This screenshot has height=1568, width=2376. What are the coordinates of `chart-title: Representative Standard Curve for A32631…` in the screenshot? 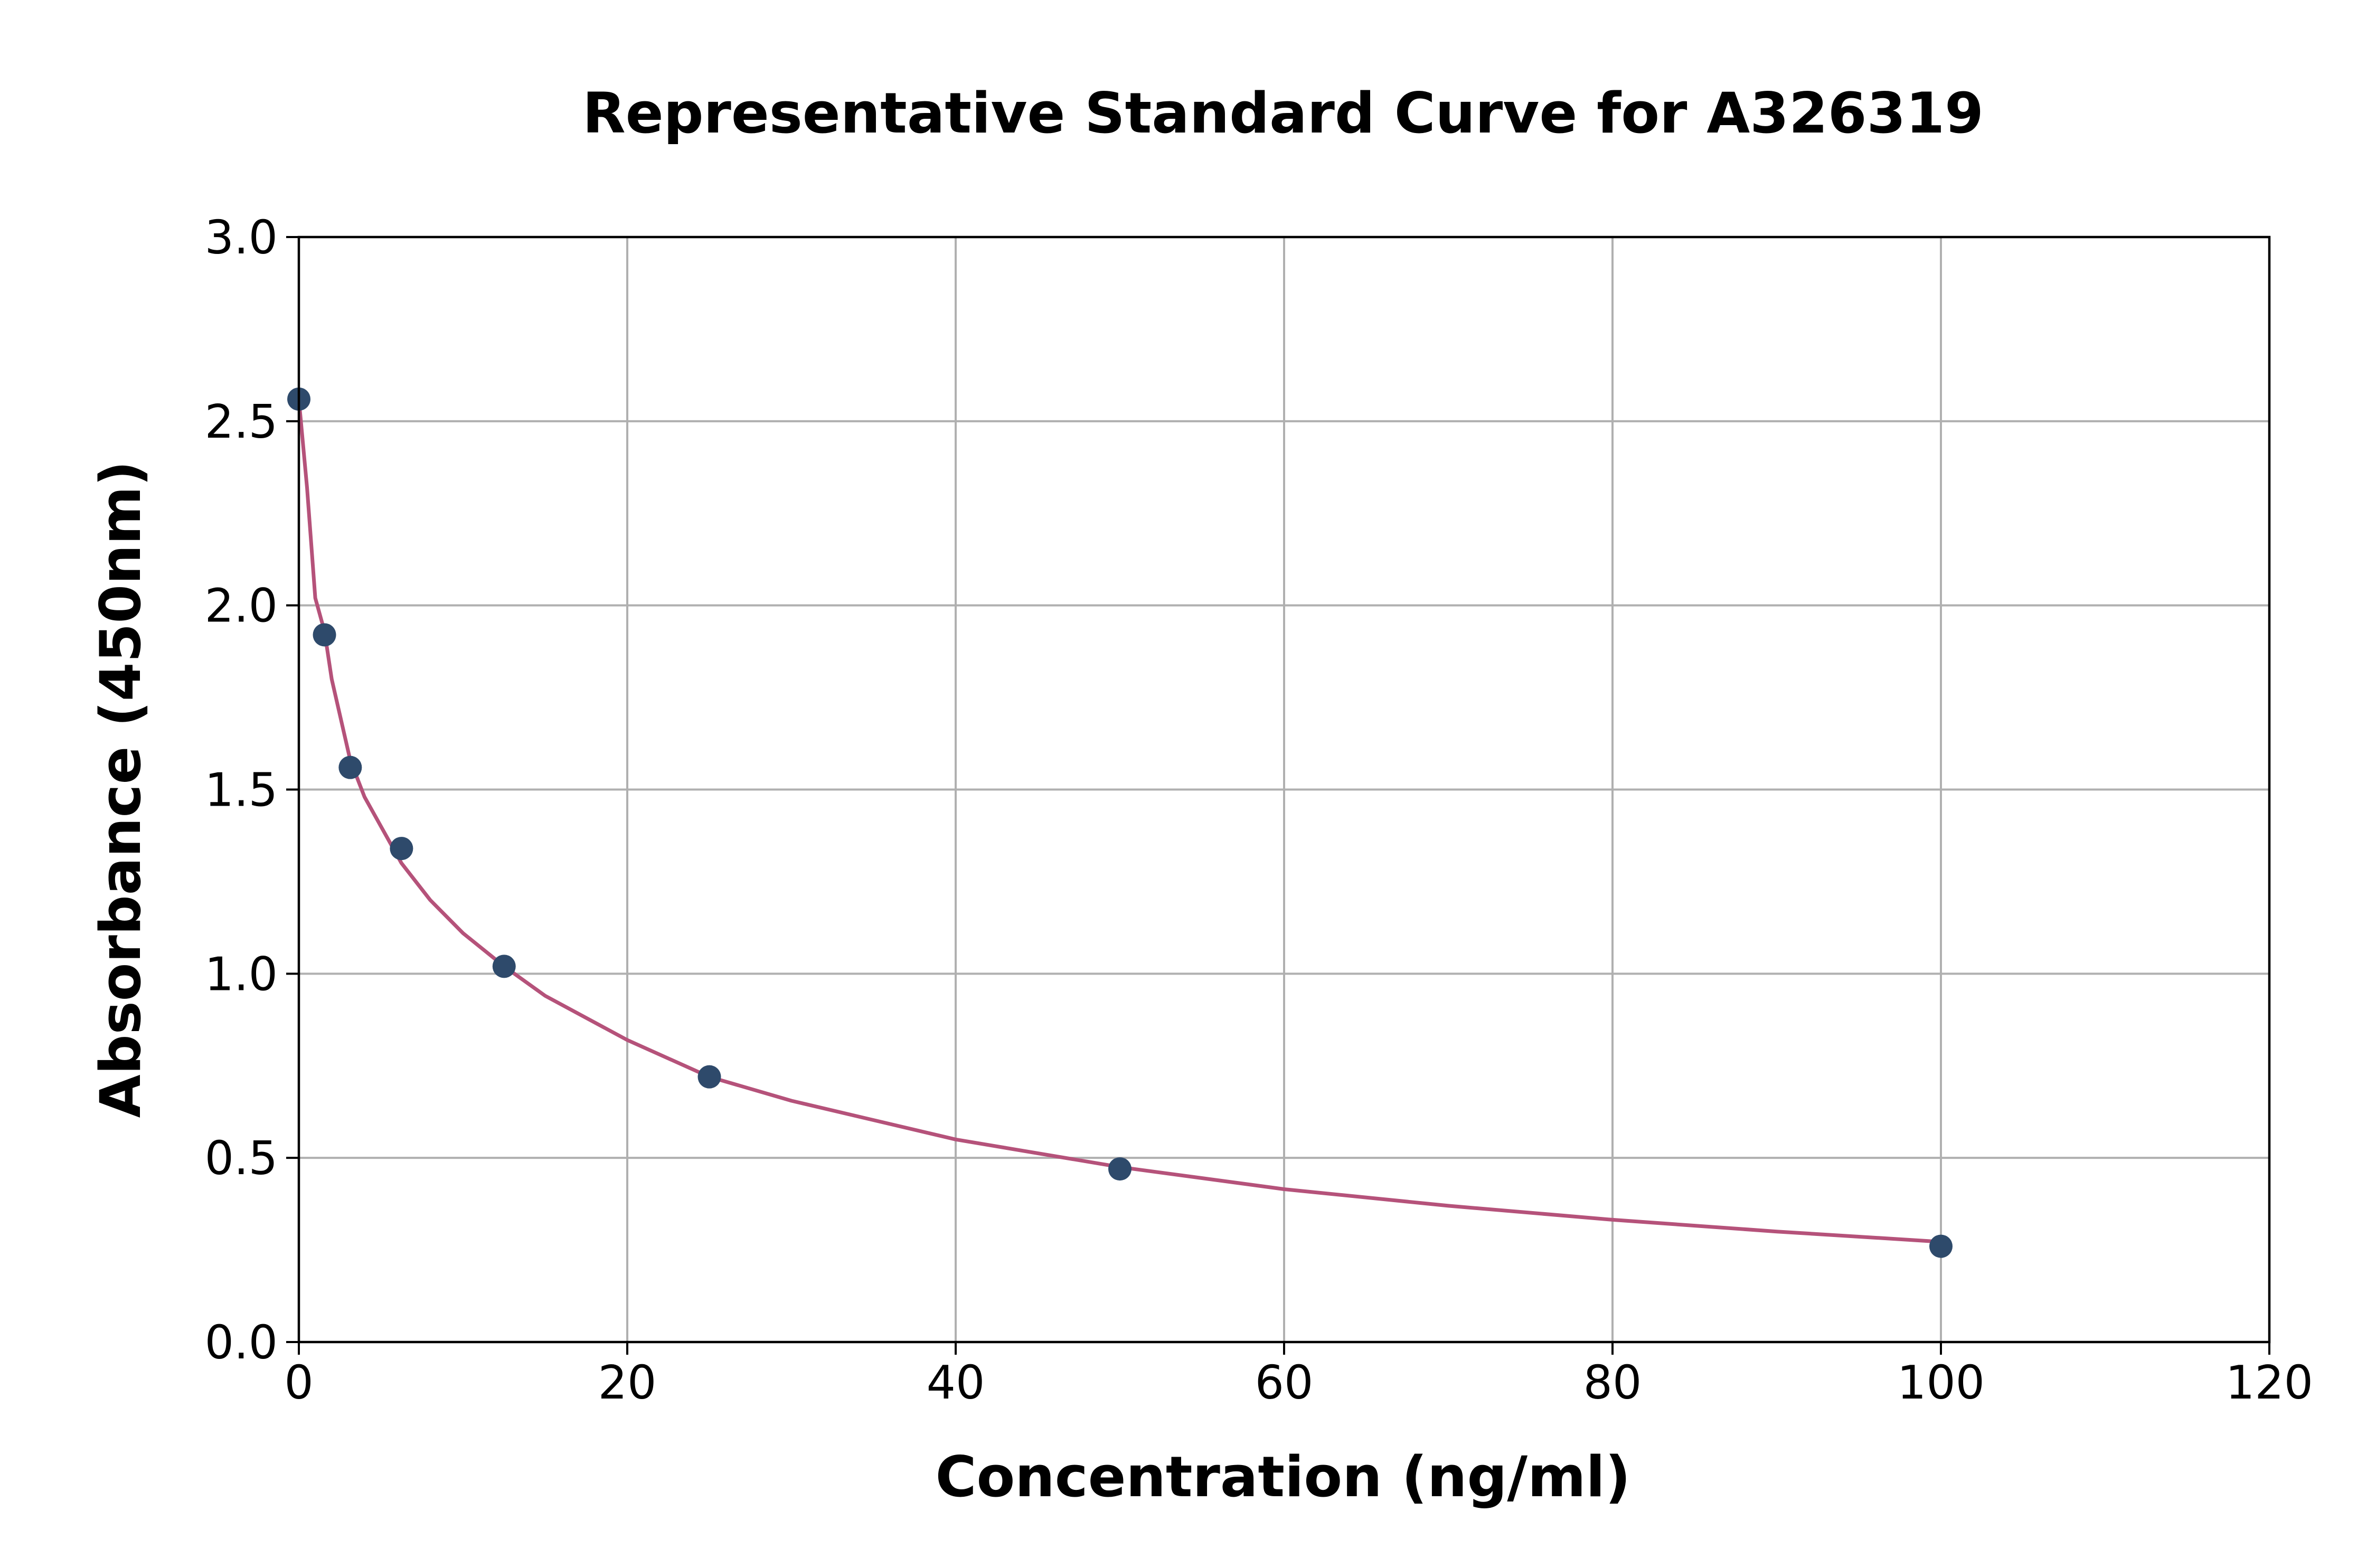 It's located at (1283, 113).